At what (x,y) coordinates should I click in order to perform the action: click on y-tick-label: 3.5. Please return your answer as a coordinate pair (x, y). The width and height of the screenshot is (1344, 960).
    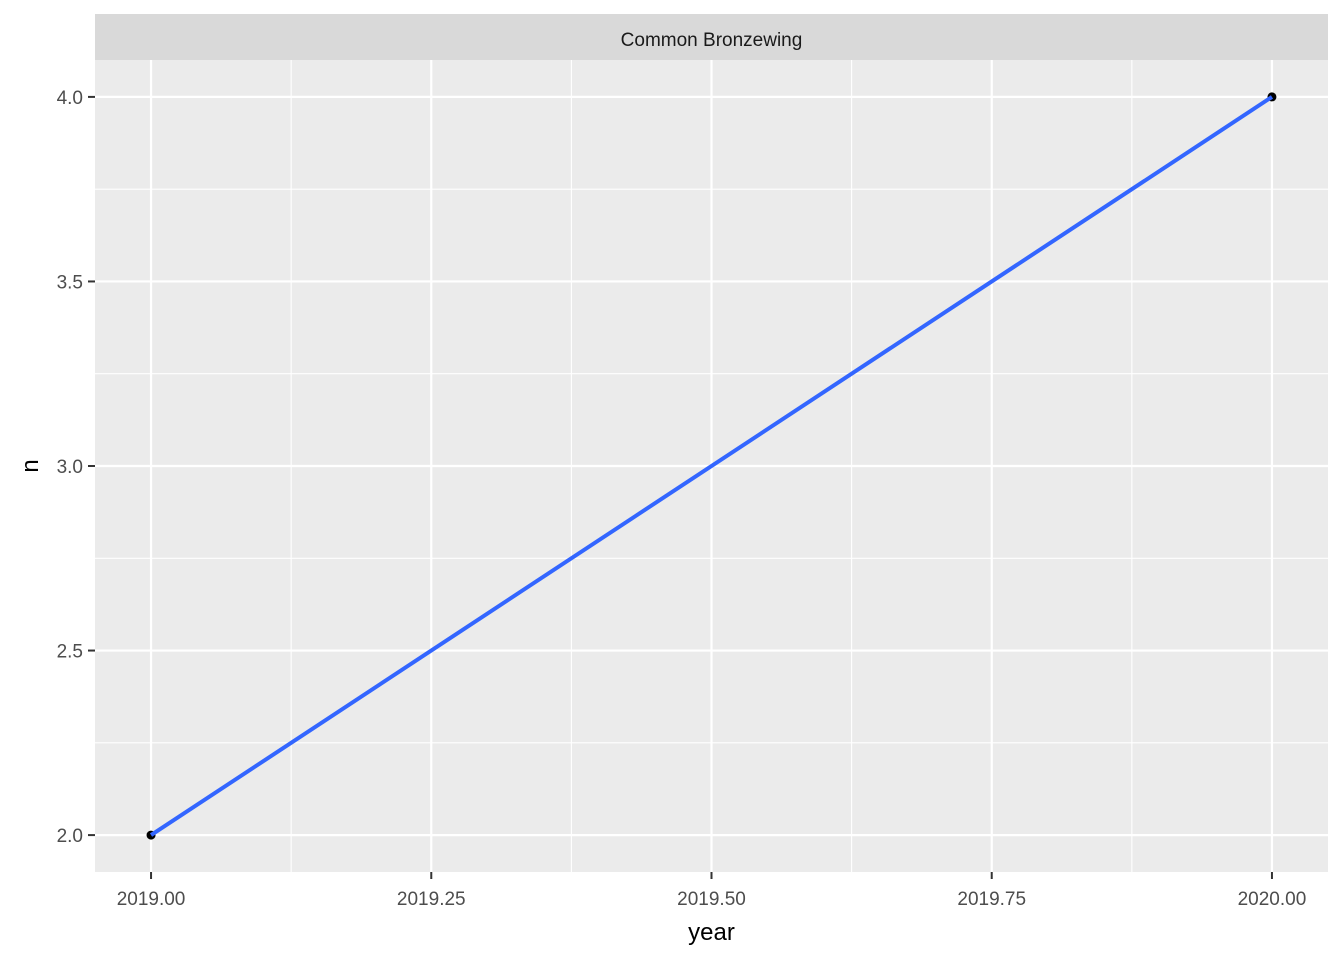
    Looking at the image, I should click on (70, 282).